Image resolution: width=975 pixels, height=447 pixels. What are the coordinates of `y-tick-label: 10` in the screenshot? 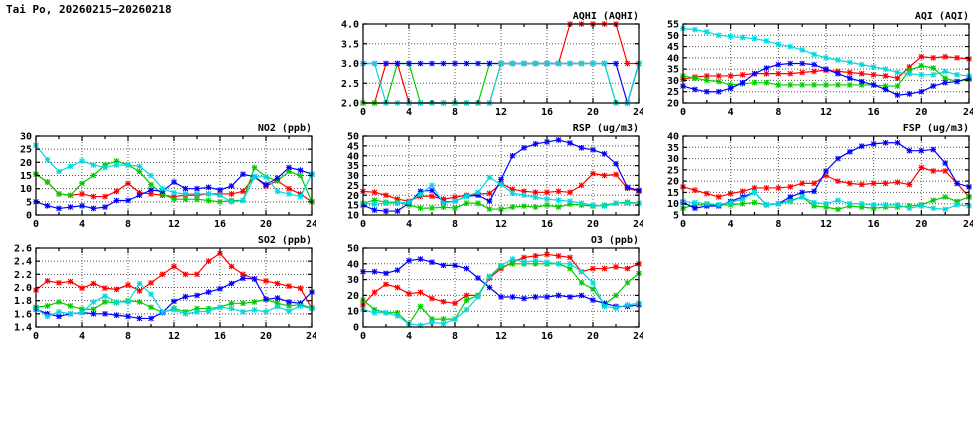 It's located at (353, 216).